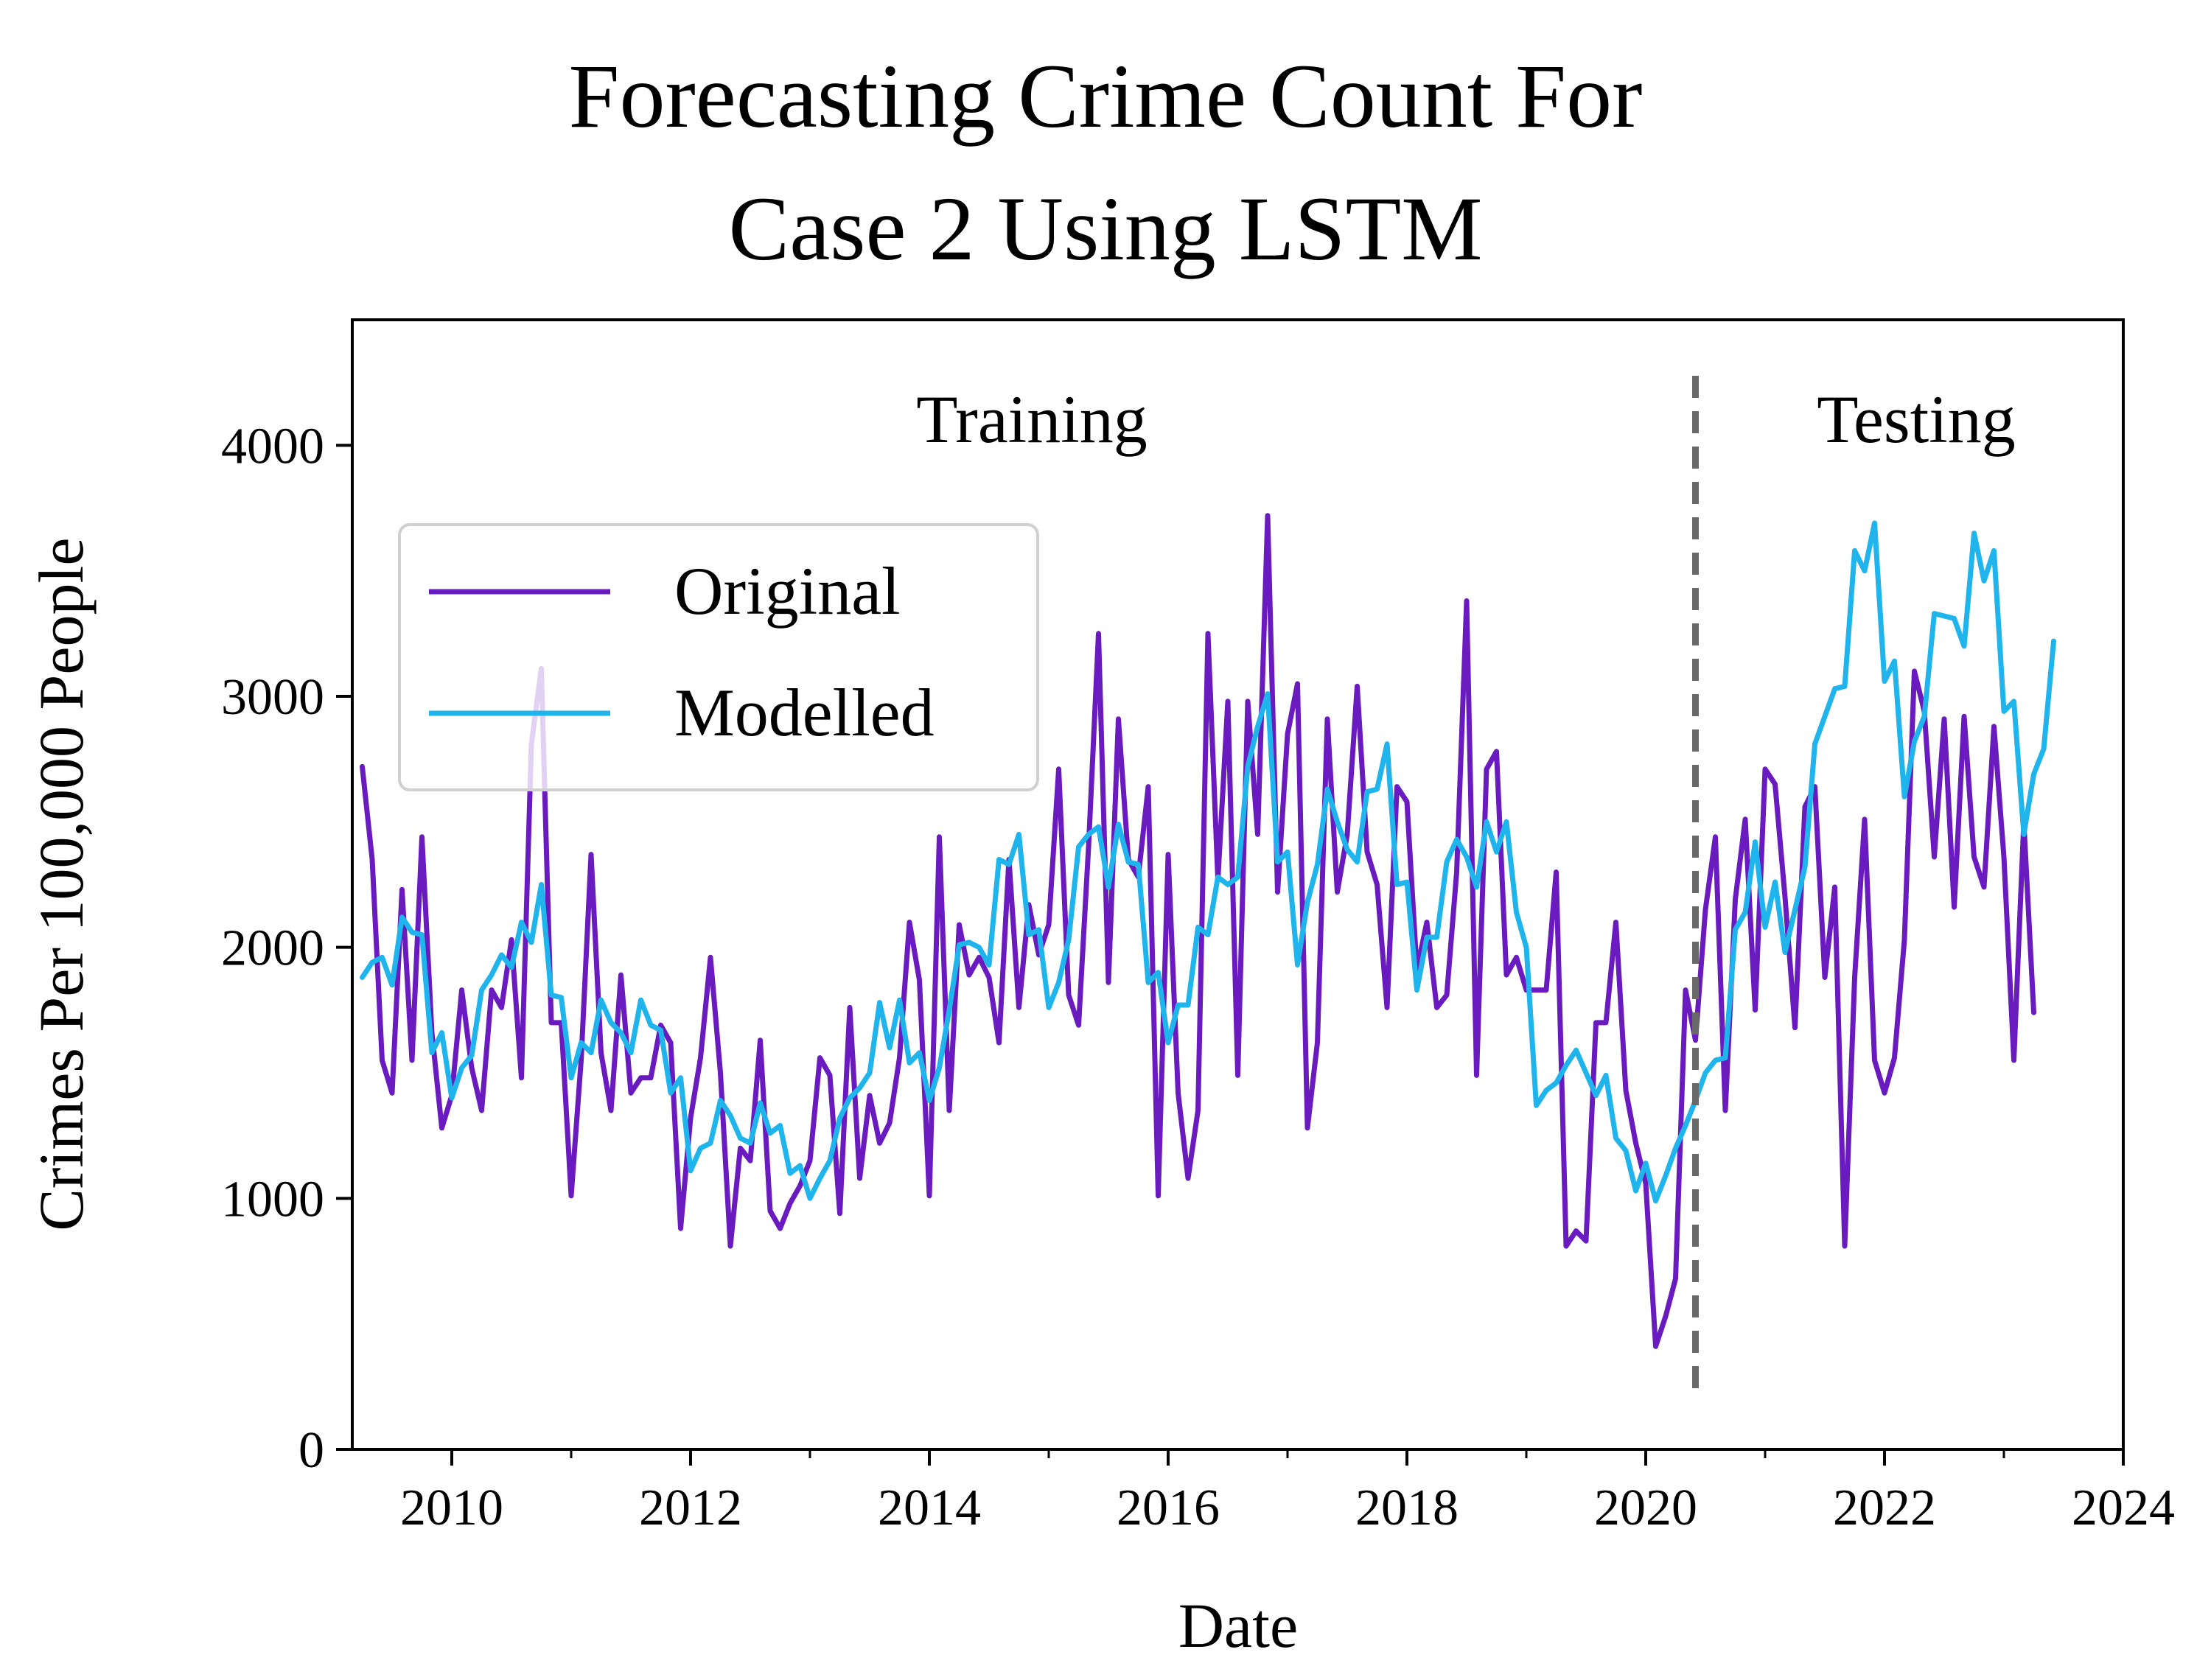  I want to click on y-tick-label: 0, so click(311, 1450).